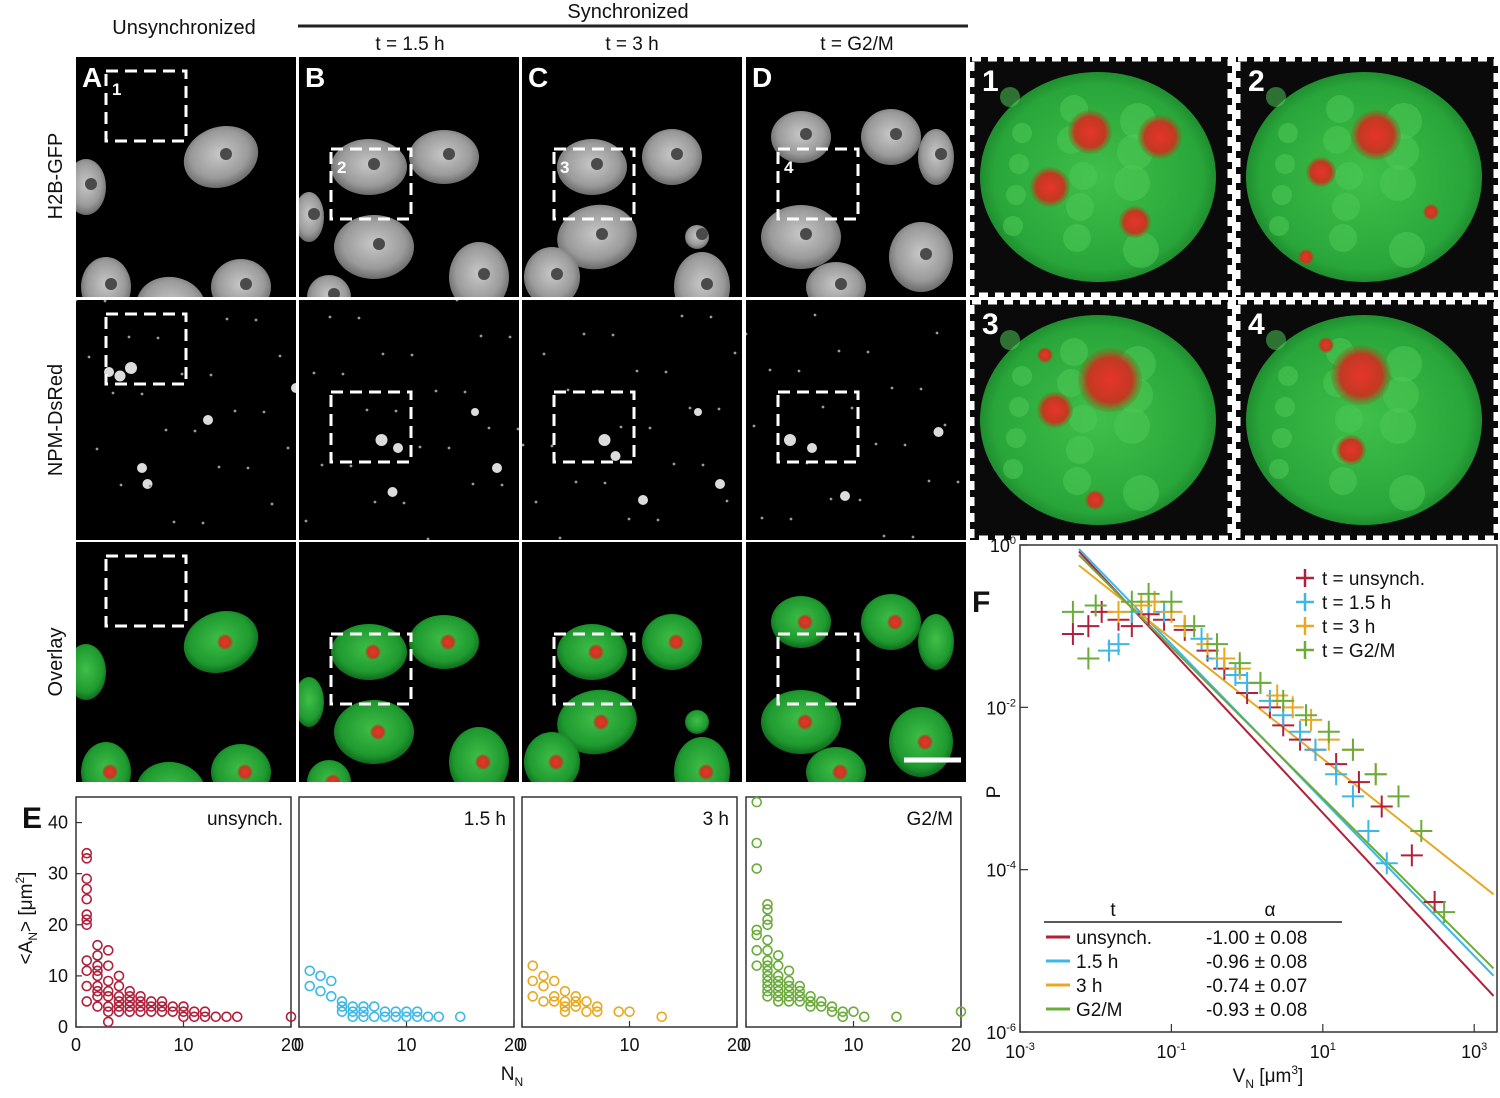 This screenshot has width=1500, height=1098. I want to click on roi-label-2: 2, so click(341, 167).